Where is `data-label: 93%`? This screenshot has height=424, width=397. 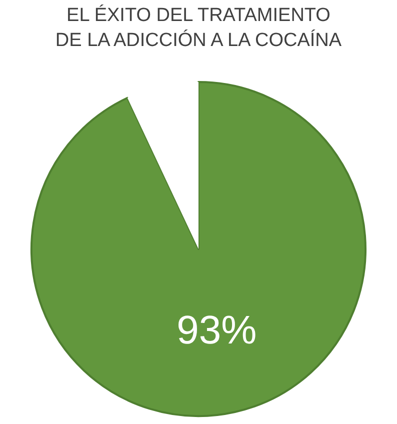
data-label: 93% is located at coordinates (216, 330).